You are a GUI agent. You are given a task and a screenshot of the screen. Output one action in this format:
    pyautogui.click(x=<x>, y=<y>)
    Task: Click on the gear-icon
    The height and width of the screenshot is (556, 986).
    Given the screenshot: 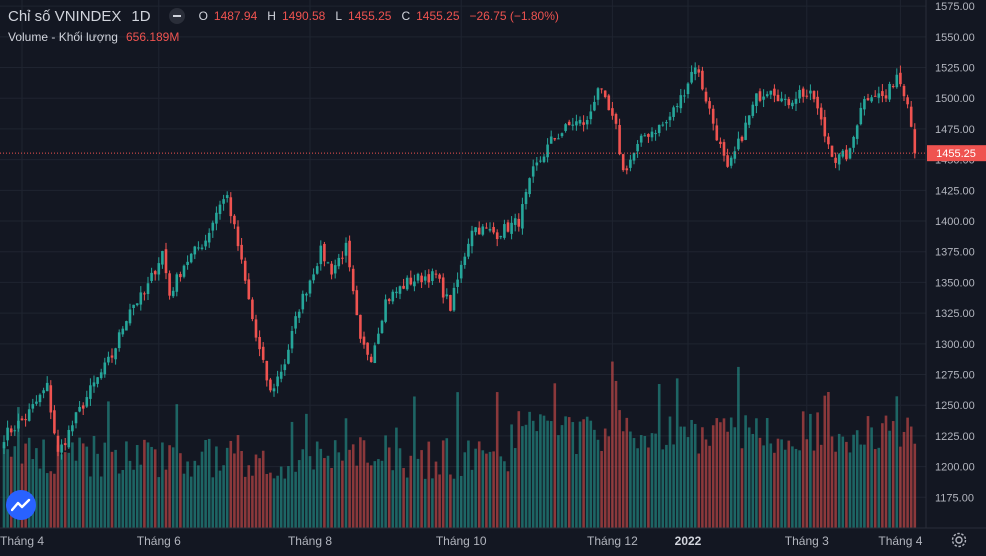 What is the action you would take?
    pyautogui.click(x=959, y=540)
    